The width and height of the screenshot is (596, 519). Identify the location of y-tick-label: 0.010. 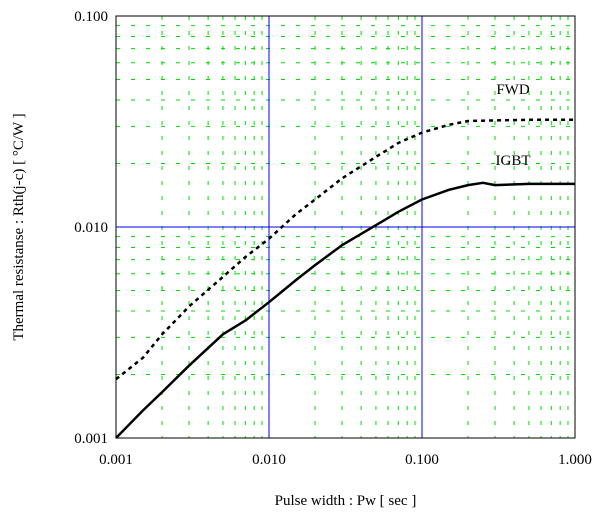
(91, 228).